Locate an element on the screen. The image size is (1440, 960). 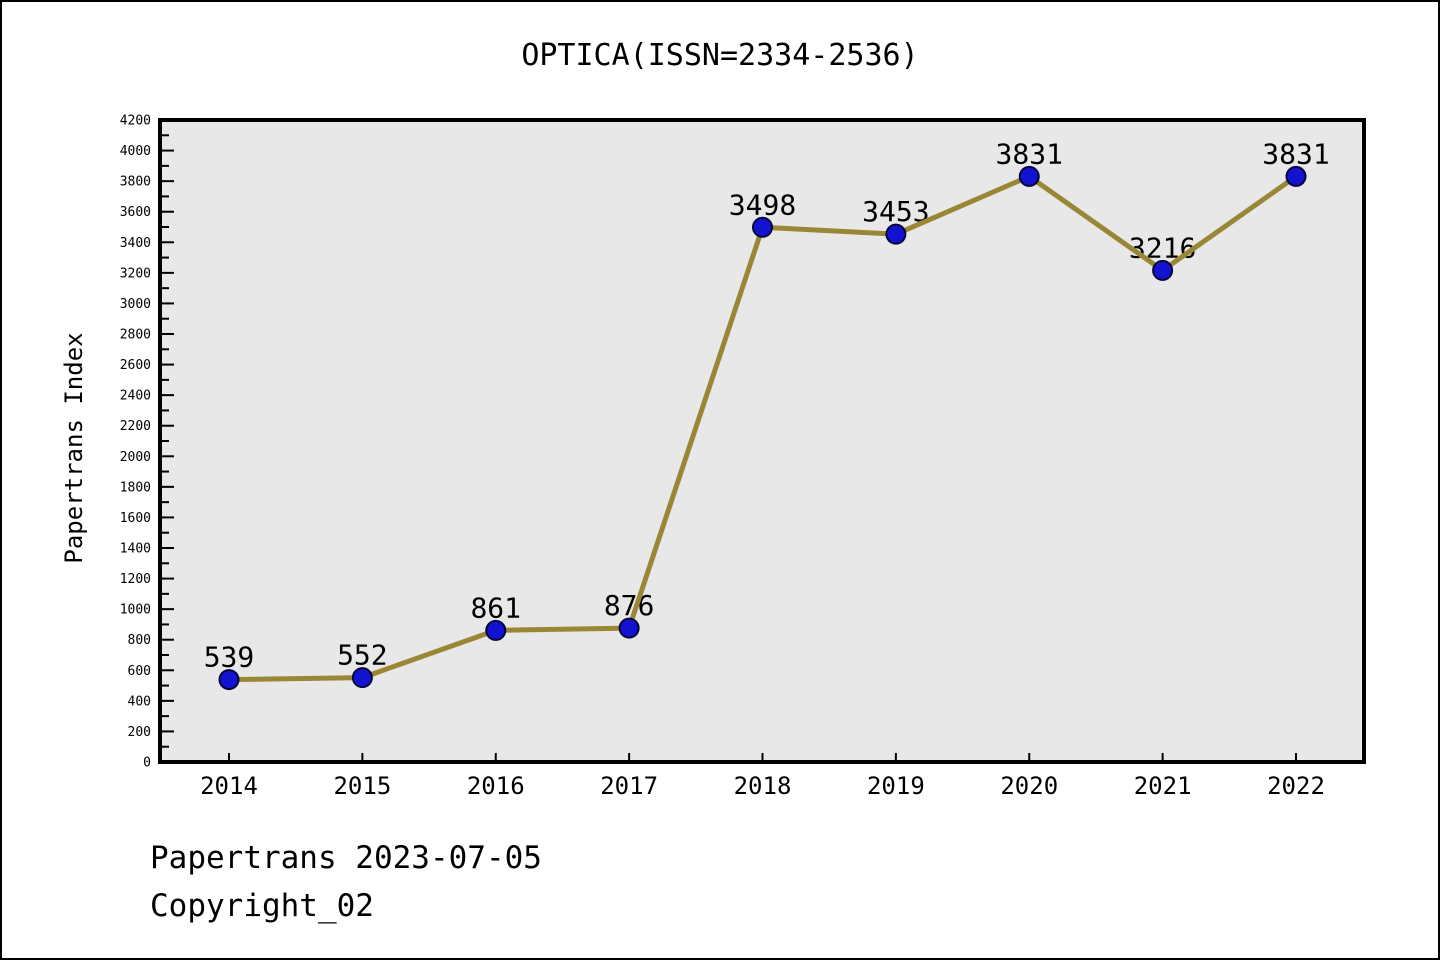
x-tick-label: 2019 is located at coordinates (896, 786).